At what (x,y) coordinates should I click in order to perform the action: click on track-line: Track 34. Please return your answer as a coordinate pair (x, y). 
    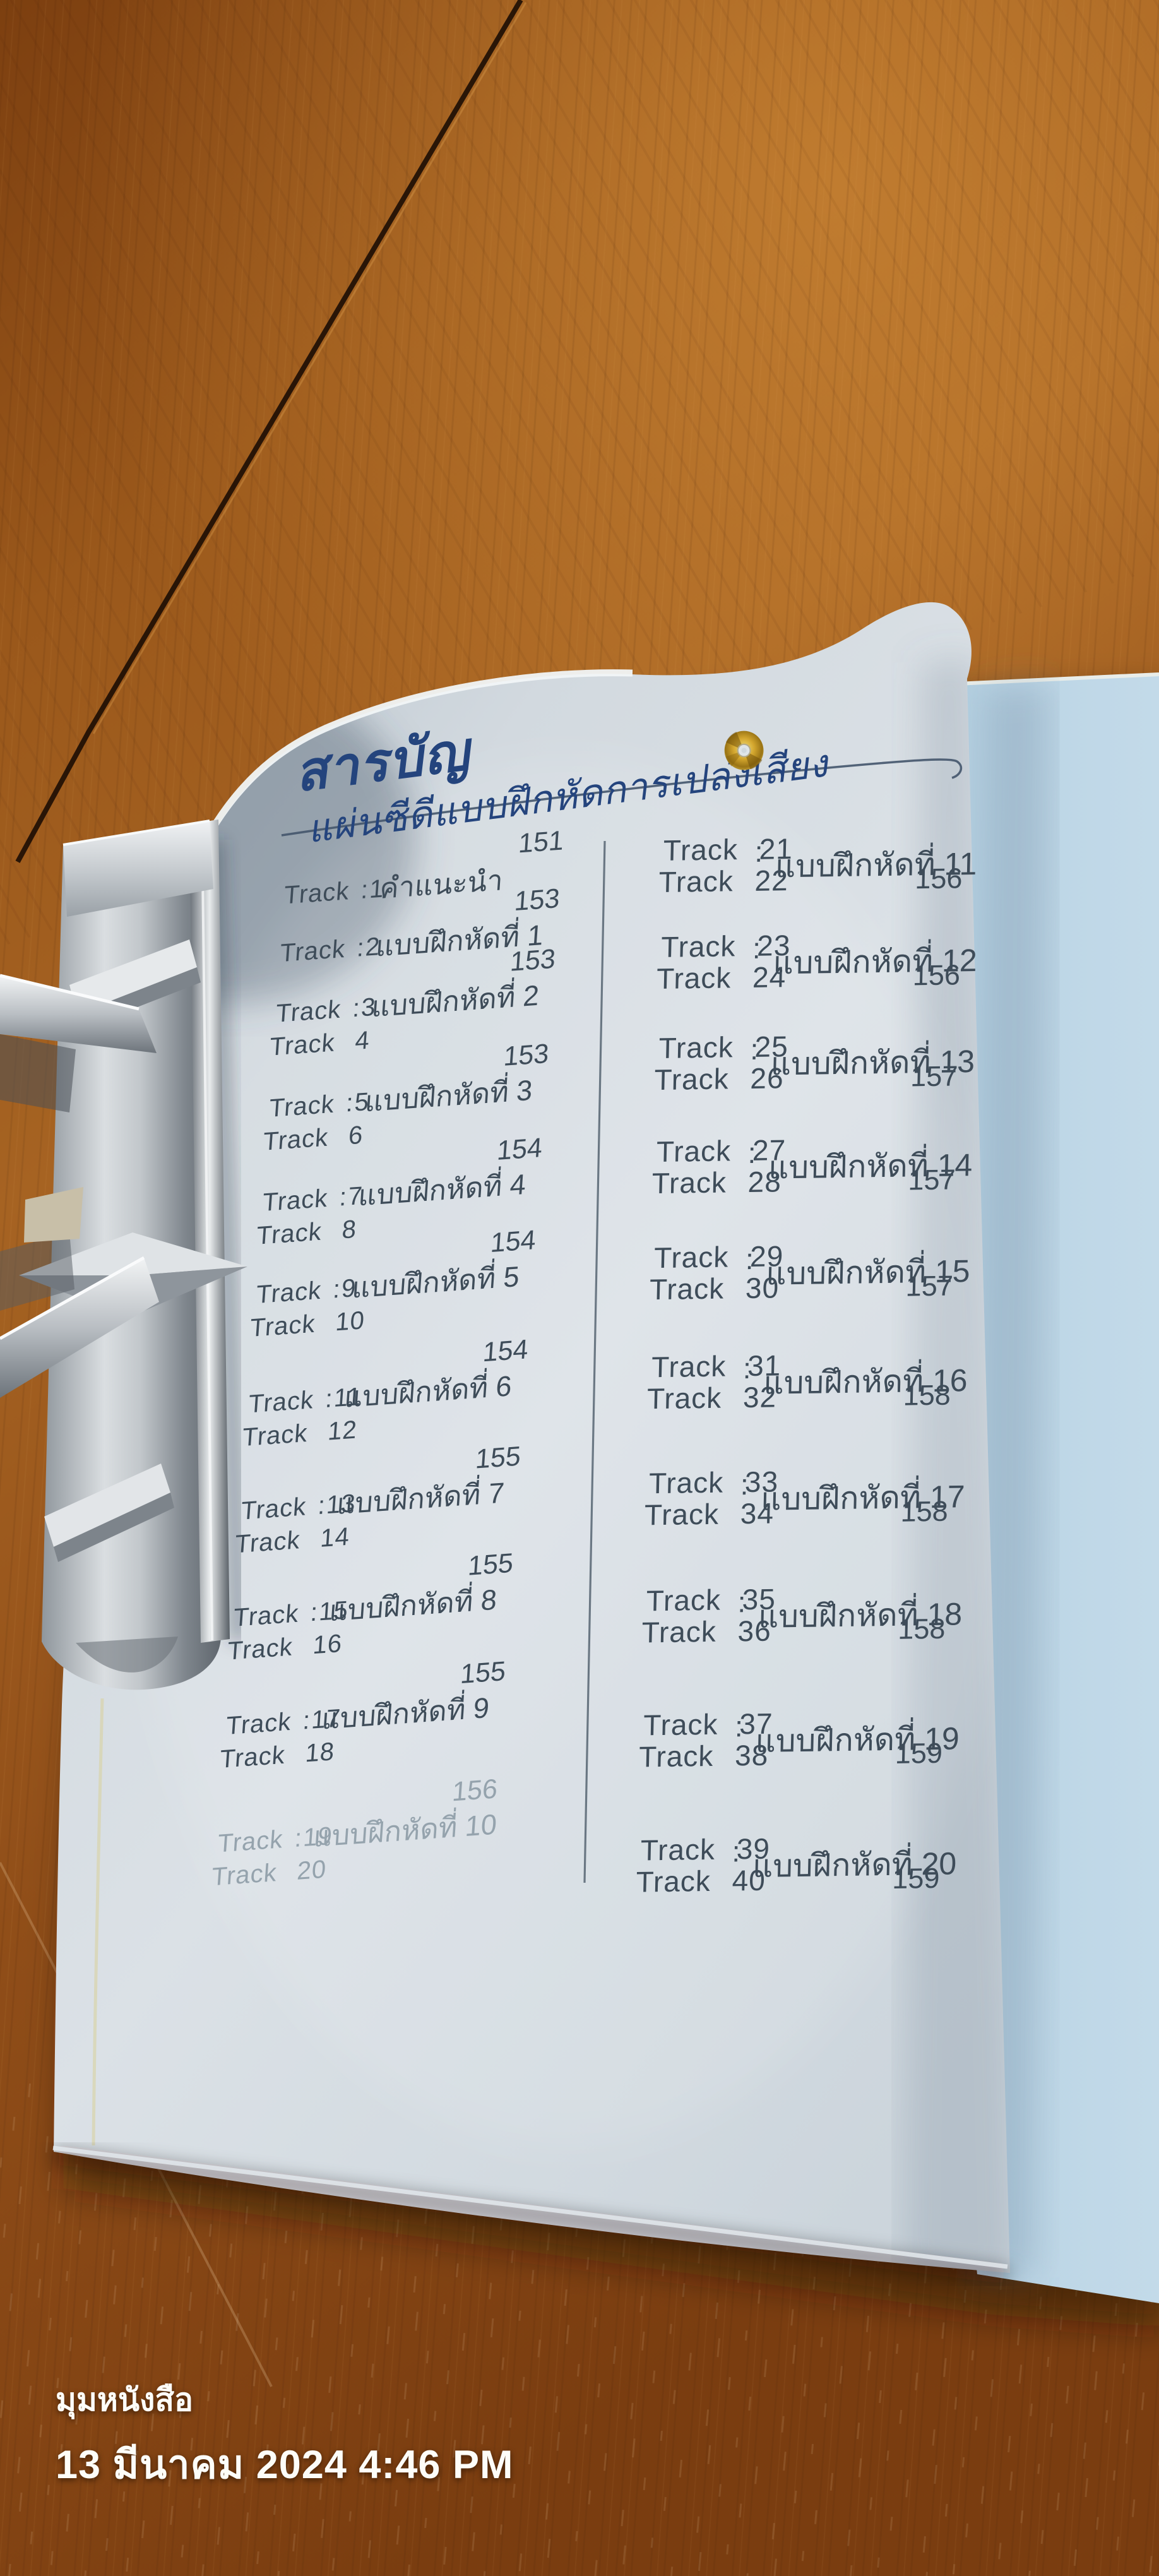
    Looking at the image, I should click on (709, 1514).